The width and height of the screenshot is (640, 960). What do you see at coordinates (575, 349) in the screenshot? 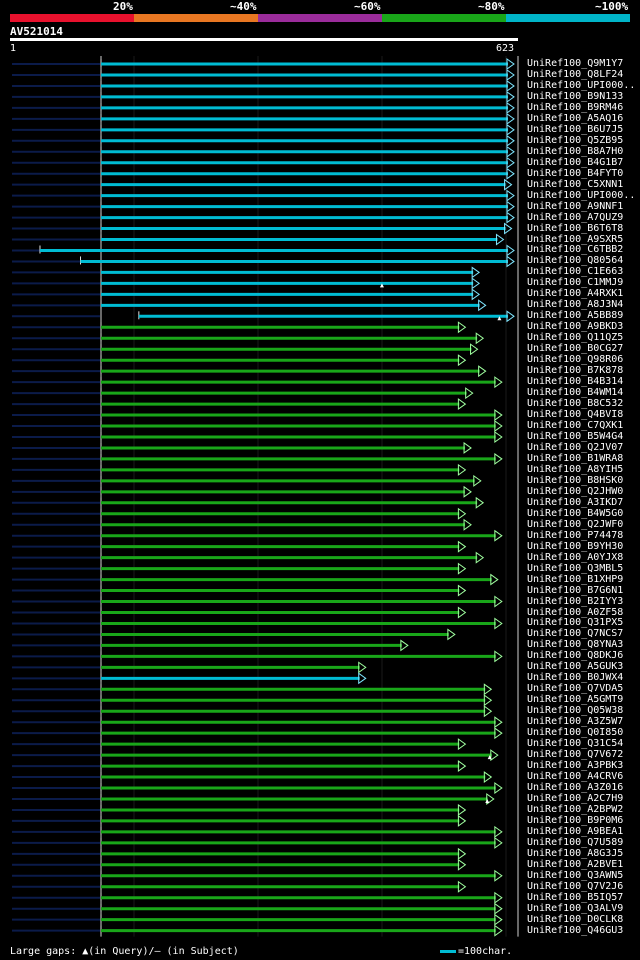
I see `hit-label: UniRef100_B0CG27` at bounding box center [575, 349].